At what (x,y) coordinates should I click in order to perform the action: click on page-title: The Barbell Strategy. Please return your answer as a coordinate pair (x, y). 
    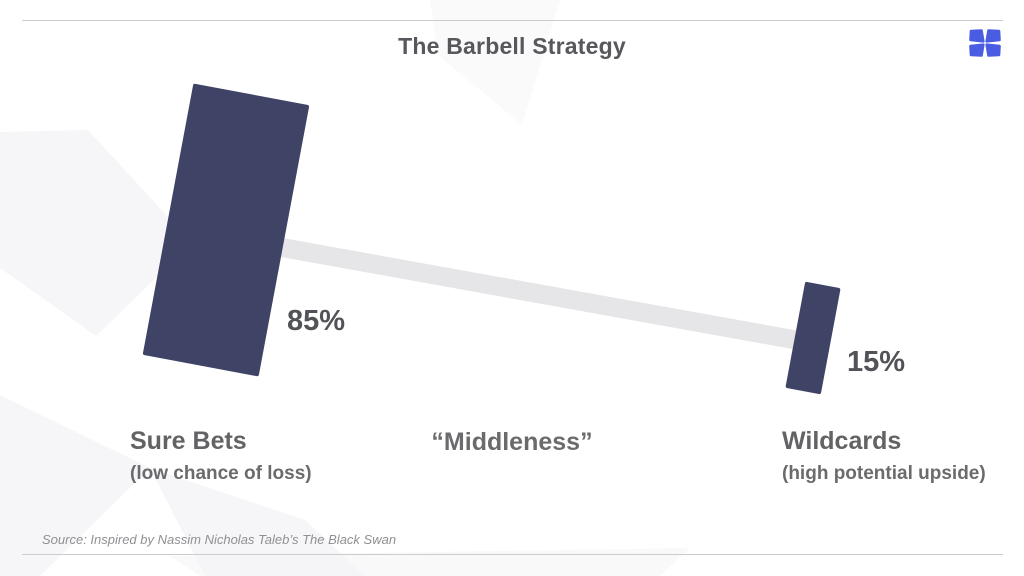
    Looking at the image, I should click on (512, 46).